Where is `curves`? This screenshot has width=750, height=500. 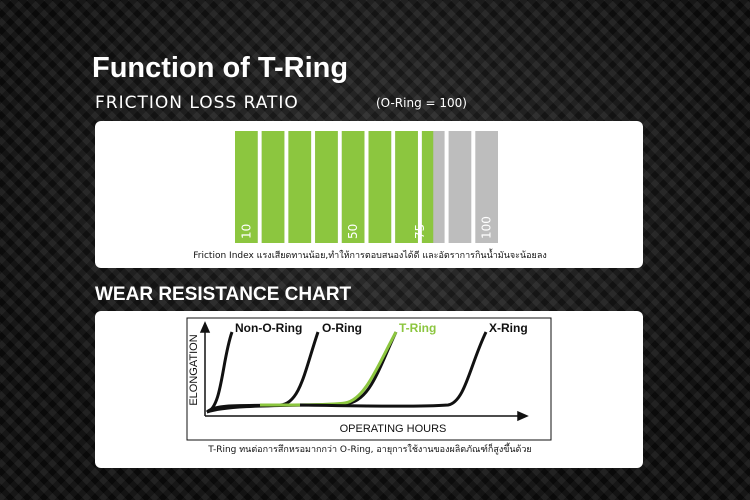 curves is located at coordinates (346, 372).